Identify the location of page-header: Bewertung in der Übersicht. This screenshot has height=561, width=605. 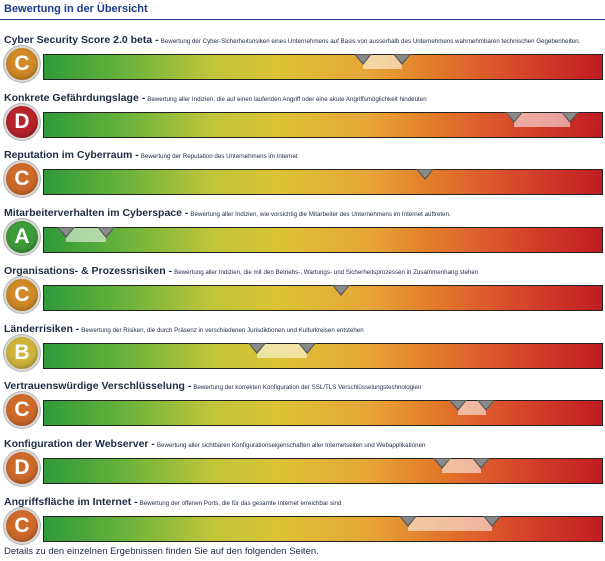
(302, 11).